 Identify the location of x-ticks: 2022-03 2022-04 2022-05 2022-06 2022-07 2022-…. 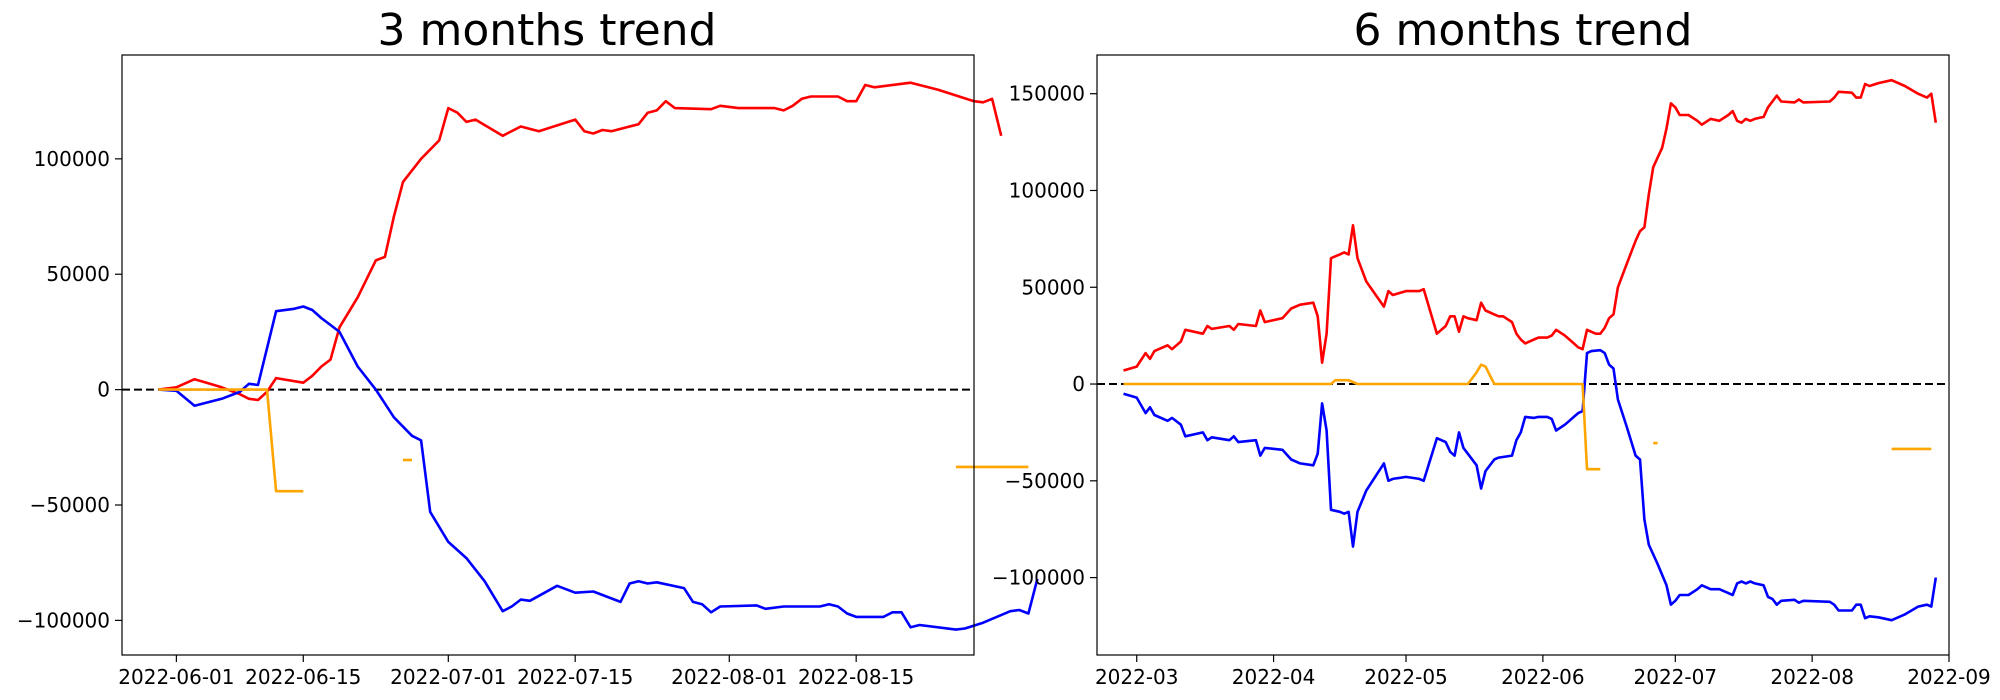
(1543, 672).